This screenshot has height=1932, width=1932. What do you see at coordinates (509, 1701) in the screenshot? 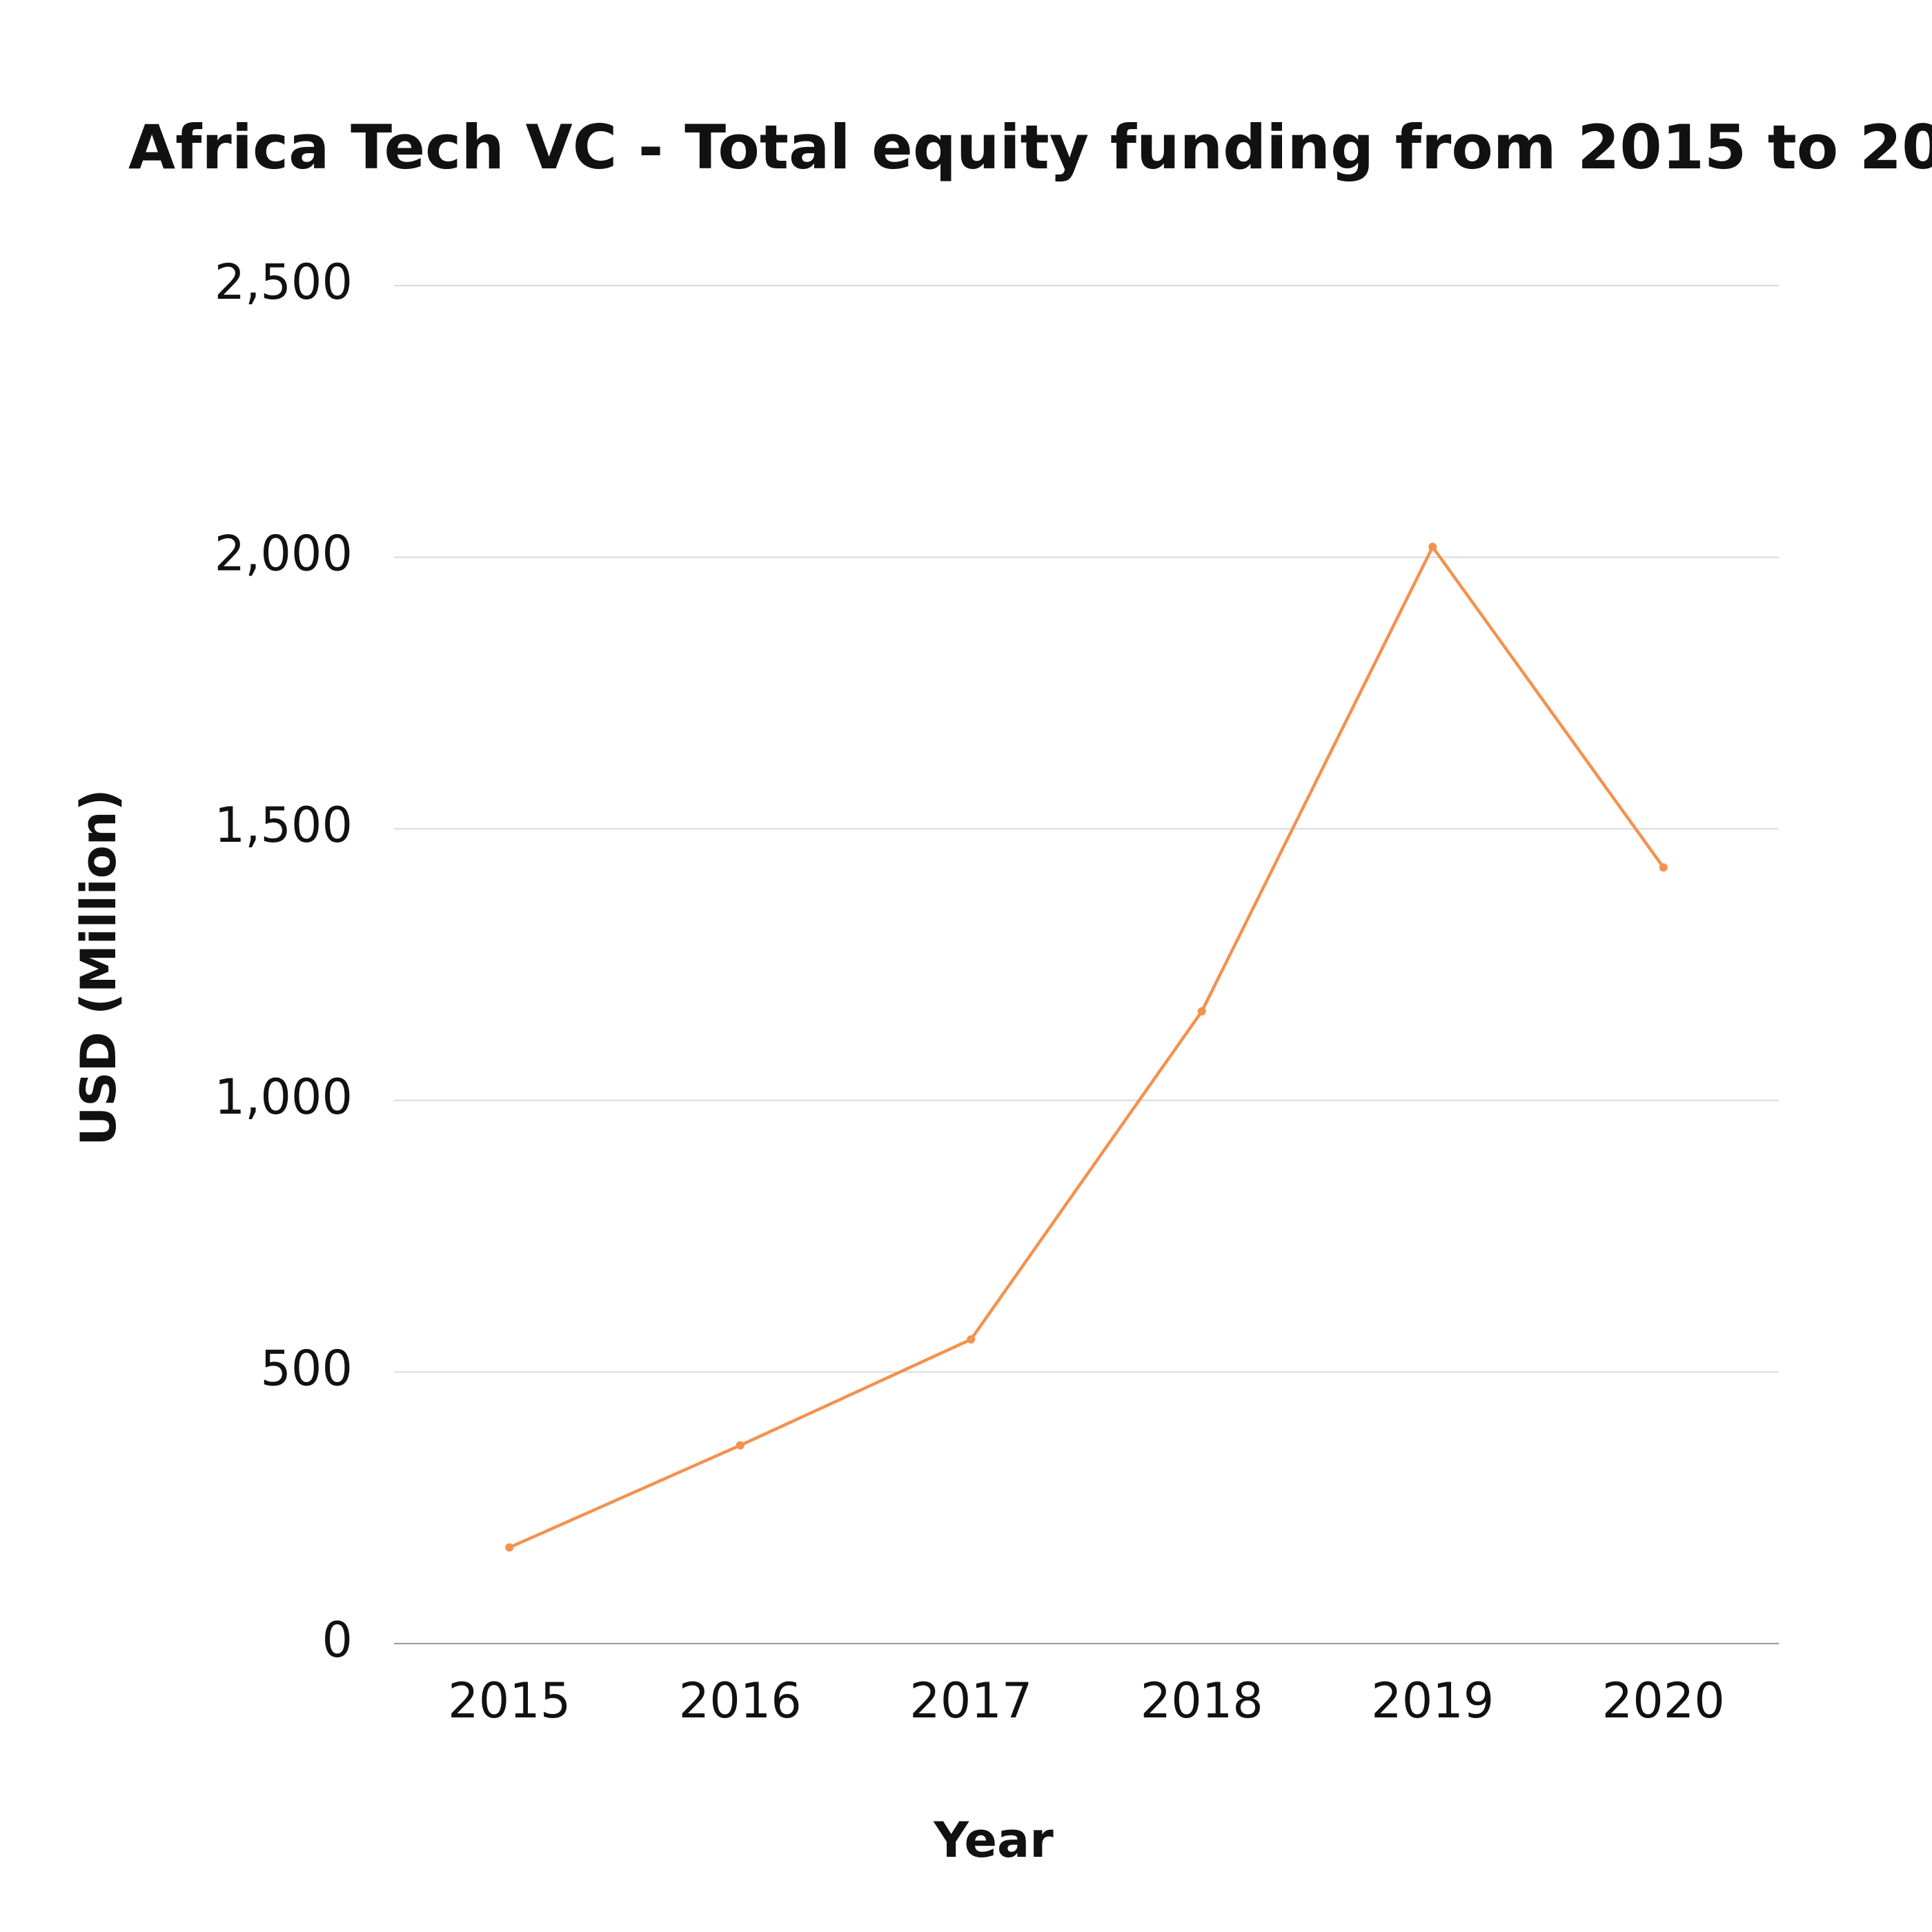
I see `x-tick-label: 2015` at bounding box center [509, 1701].